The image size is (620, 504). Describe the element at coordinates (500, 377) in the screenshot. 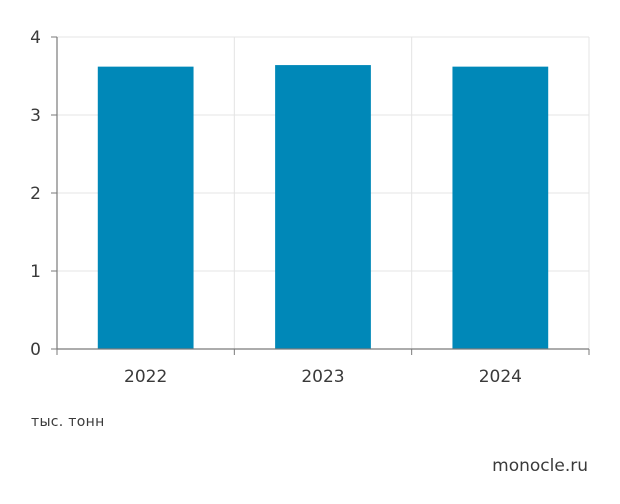

I see `x-tick-label: 2024` at that location.